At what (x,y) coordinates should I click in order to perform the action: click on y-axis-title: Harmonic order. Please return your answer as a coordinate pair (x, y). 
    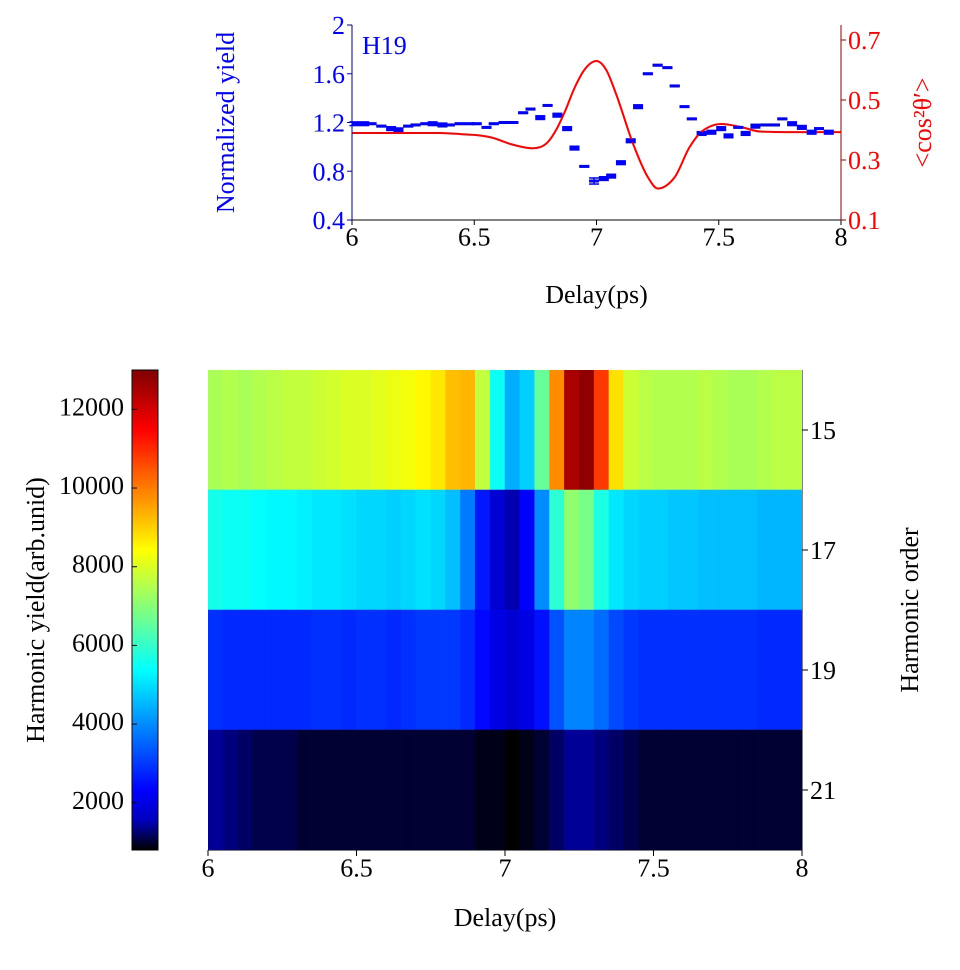
    Looking at the image, I should click on (909, 610).